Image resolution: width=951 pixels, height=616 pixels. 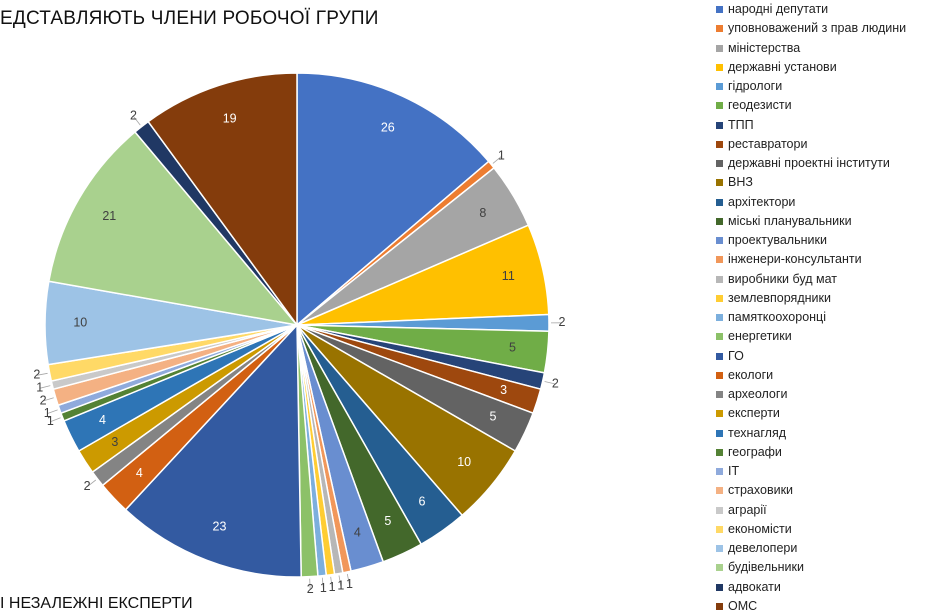 I want to click on legend-item: адвокати, so click(x=811, y=587).